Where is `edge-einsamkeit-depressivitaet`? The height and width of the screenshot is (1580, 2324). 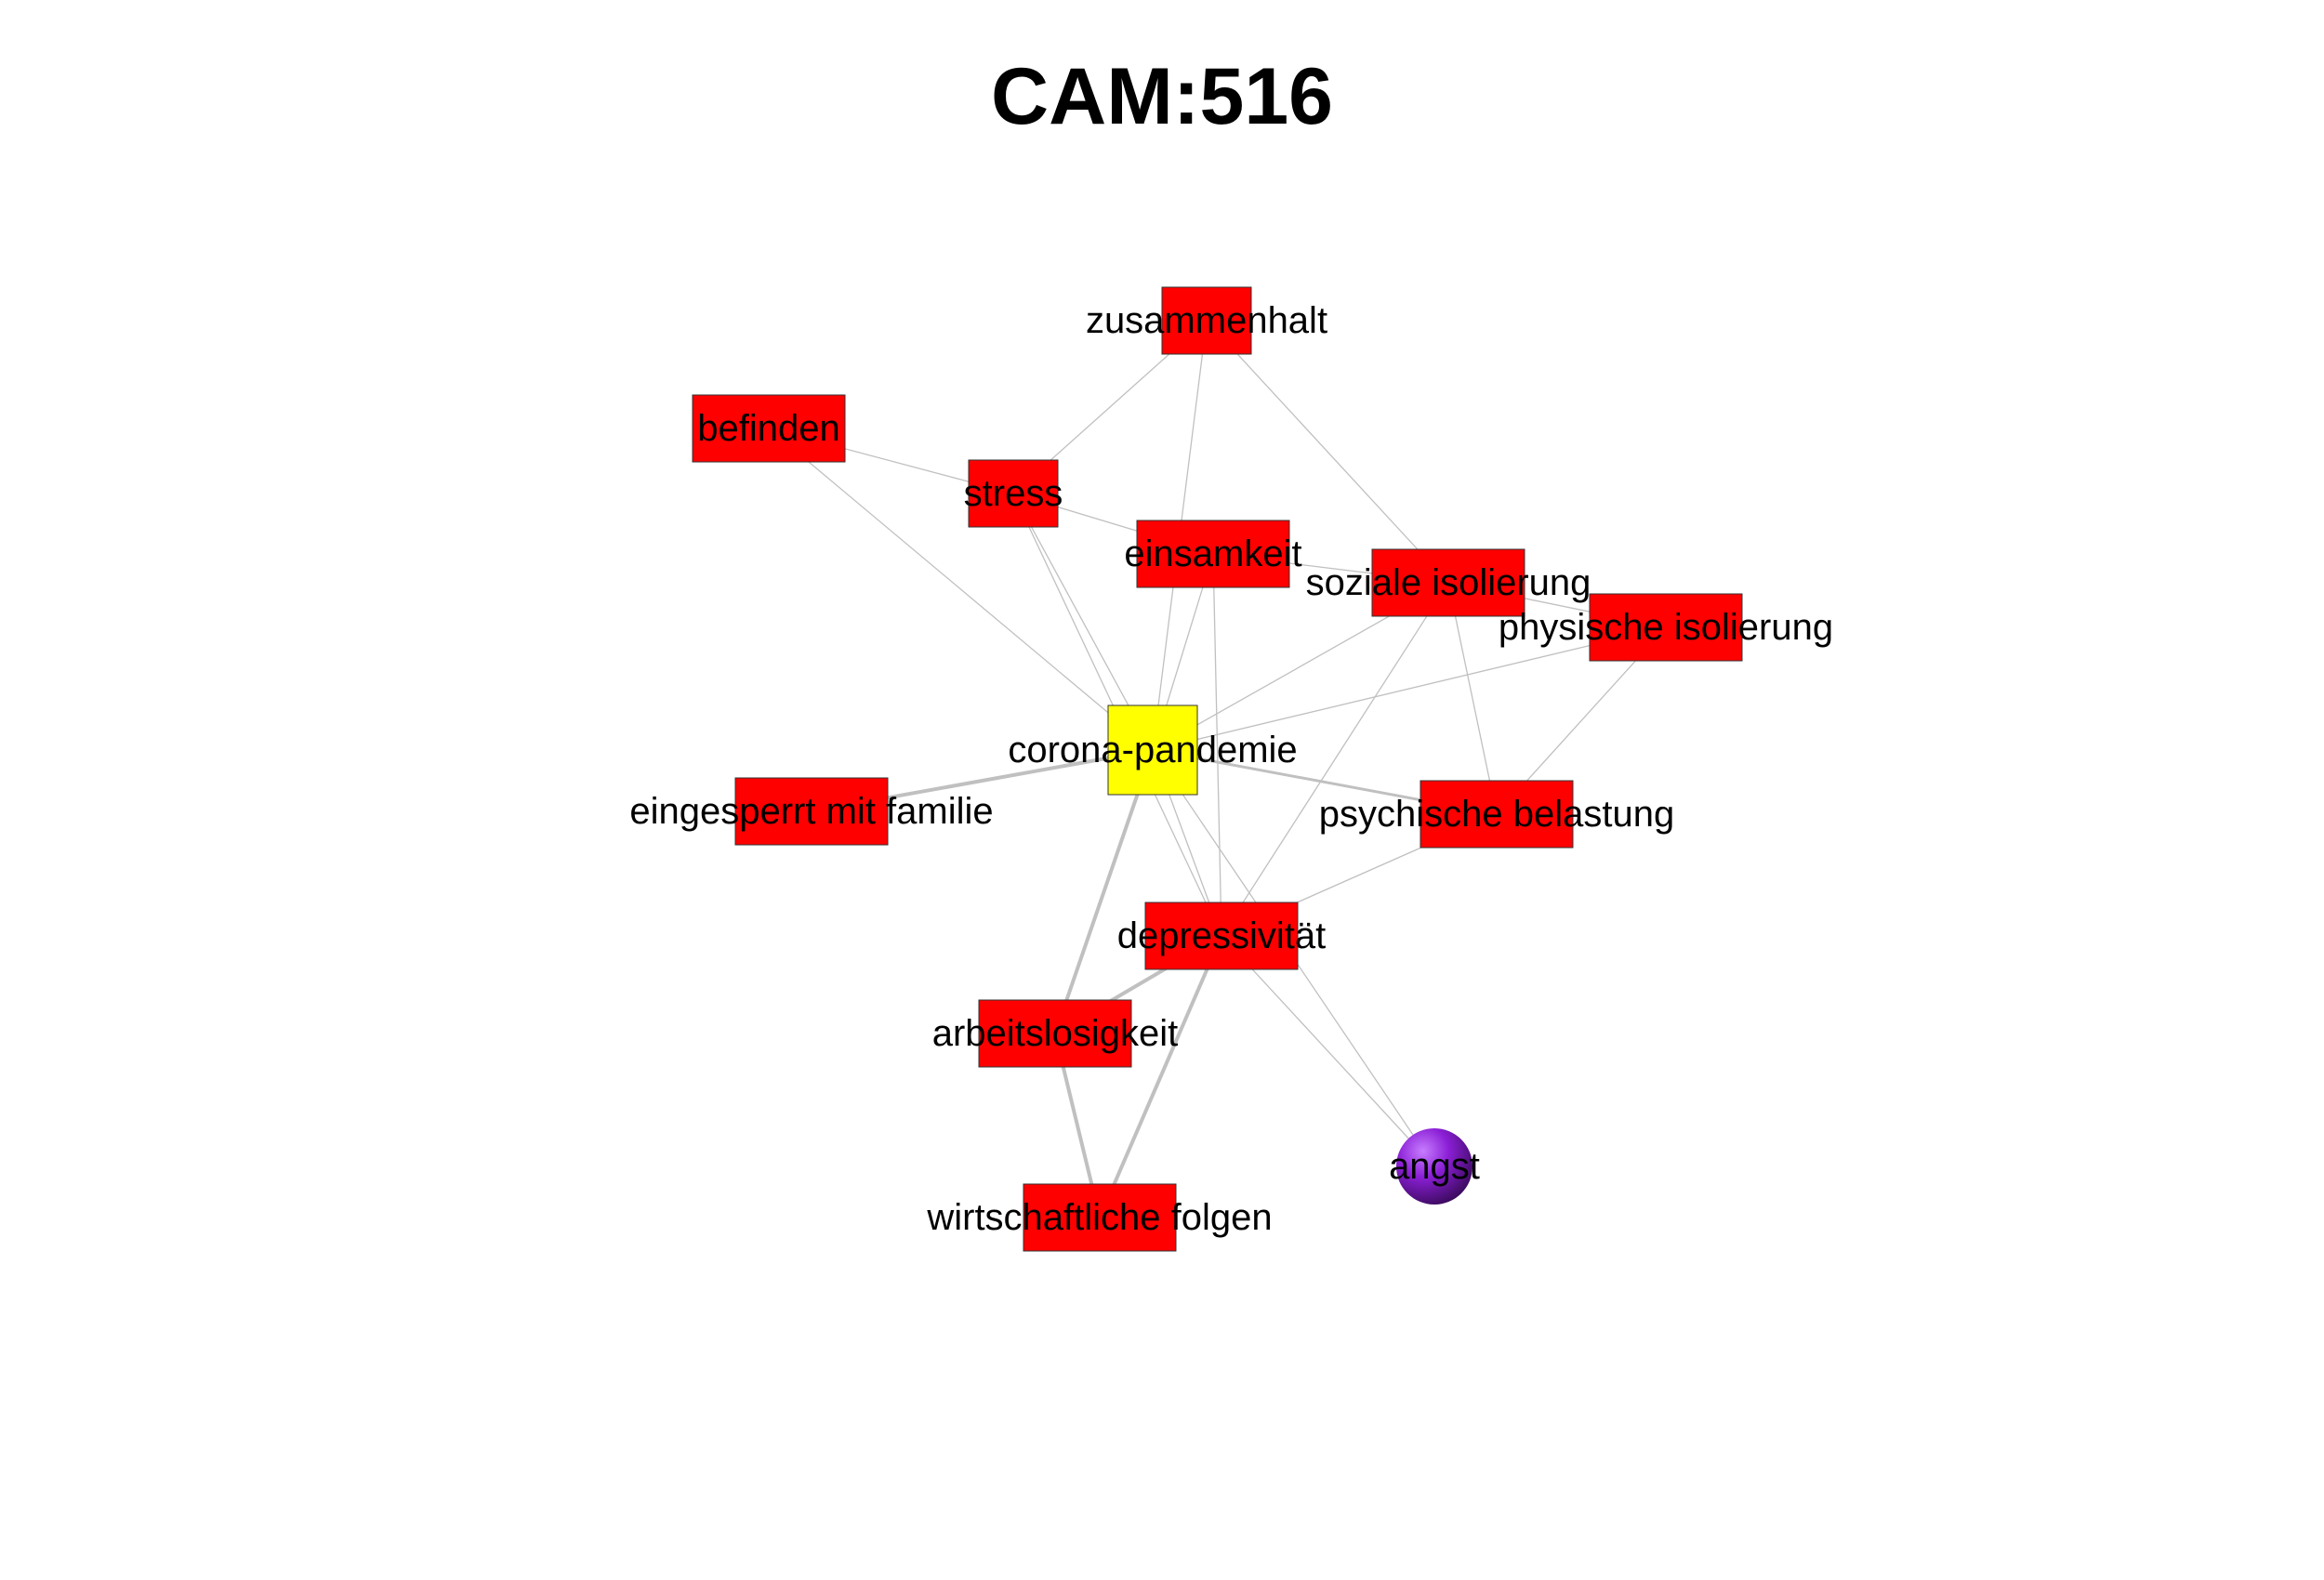 edge-einsamkeit-depressivitaet is located at coordinates (1217, 745).